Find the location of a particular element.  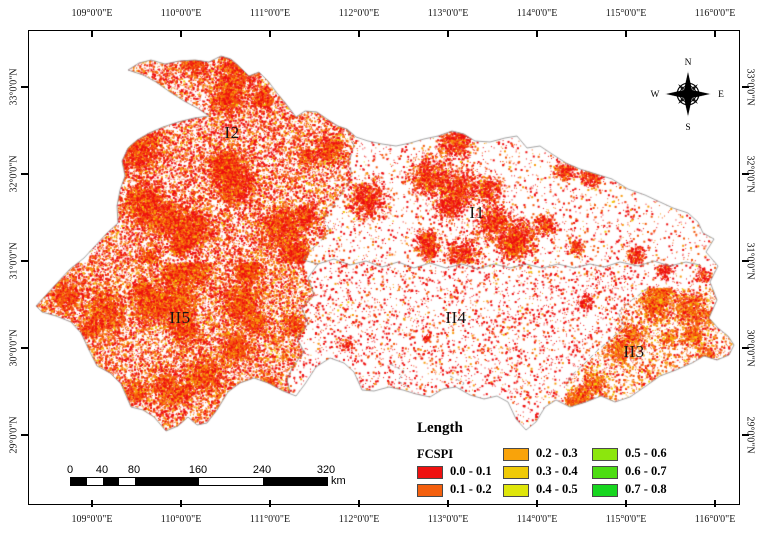

region-label-ii4: II4 is located at coordinates (456, 317).